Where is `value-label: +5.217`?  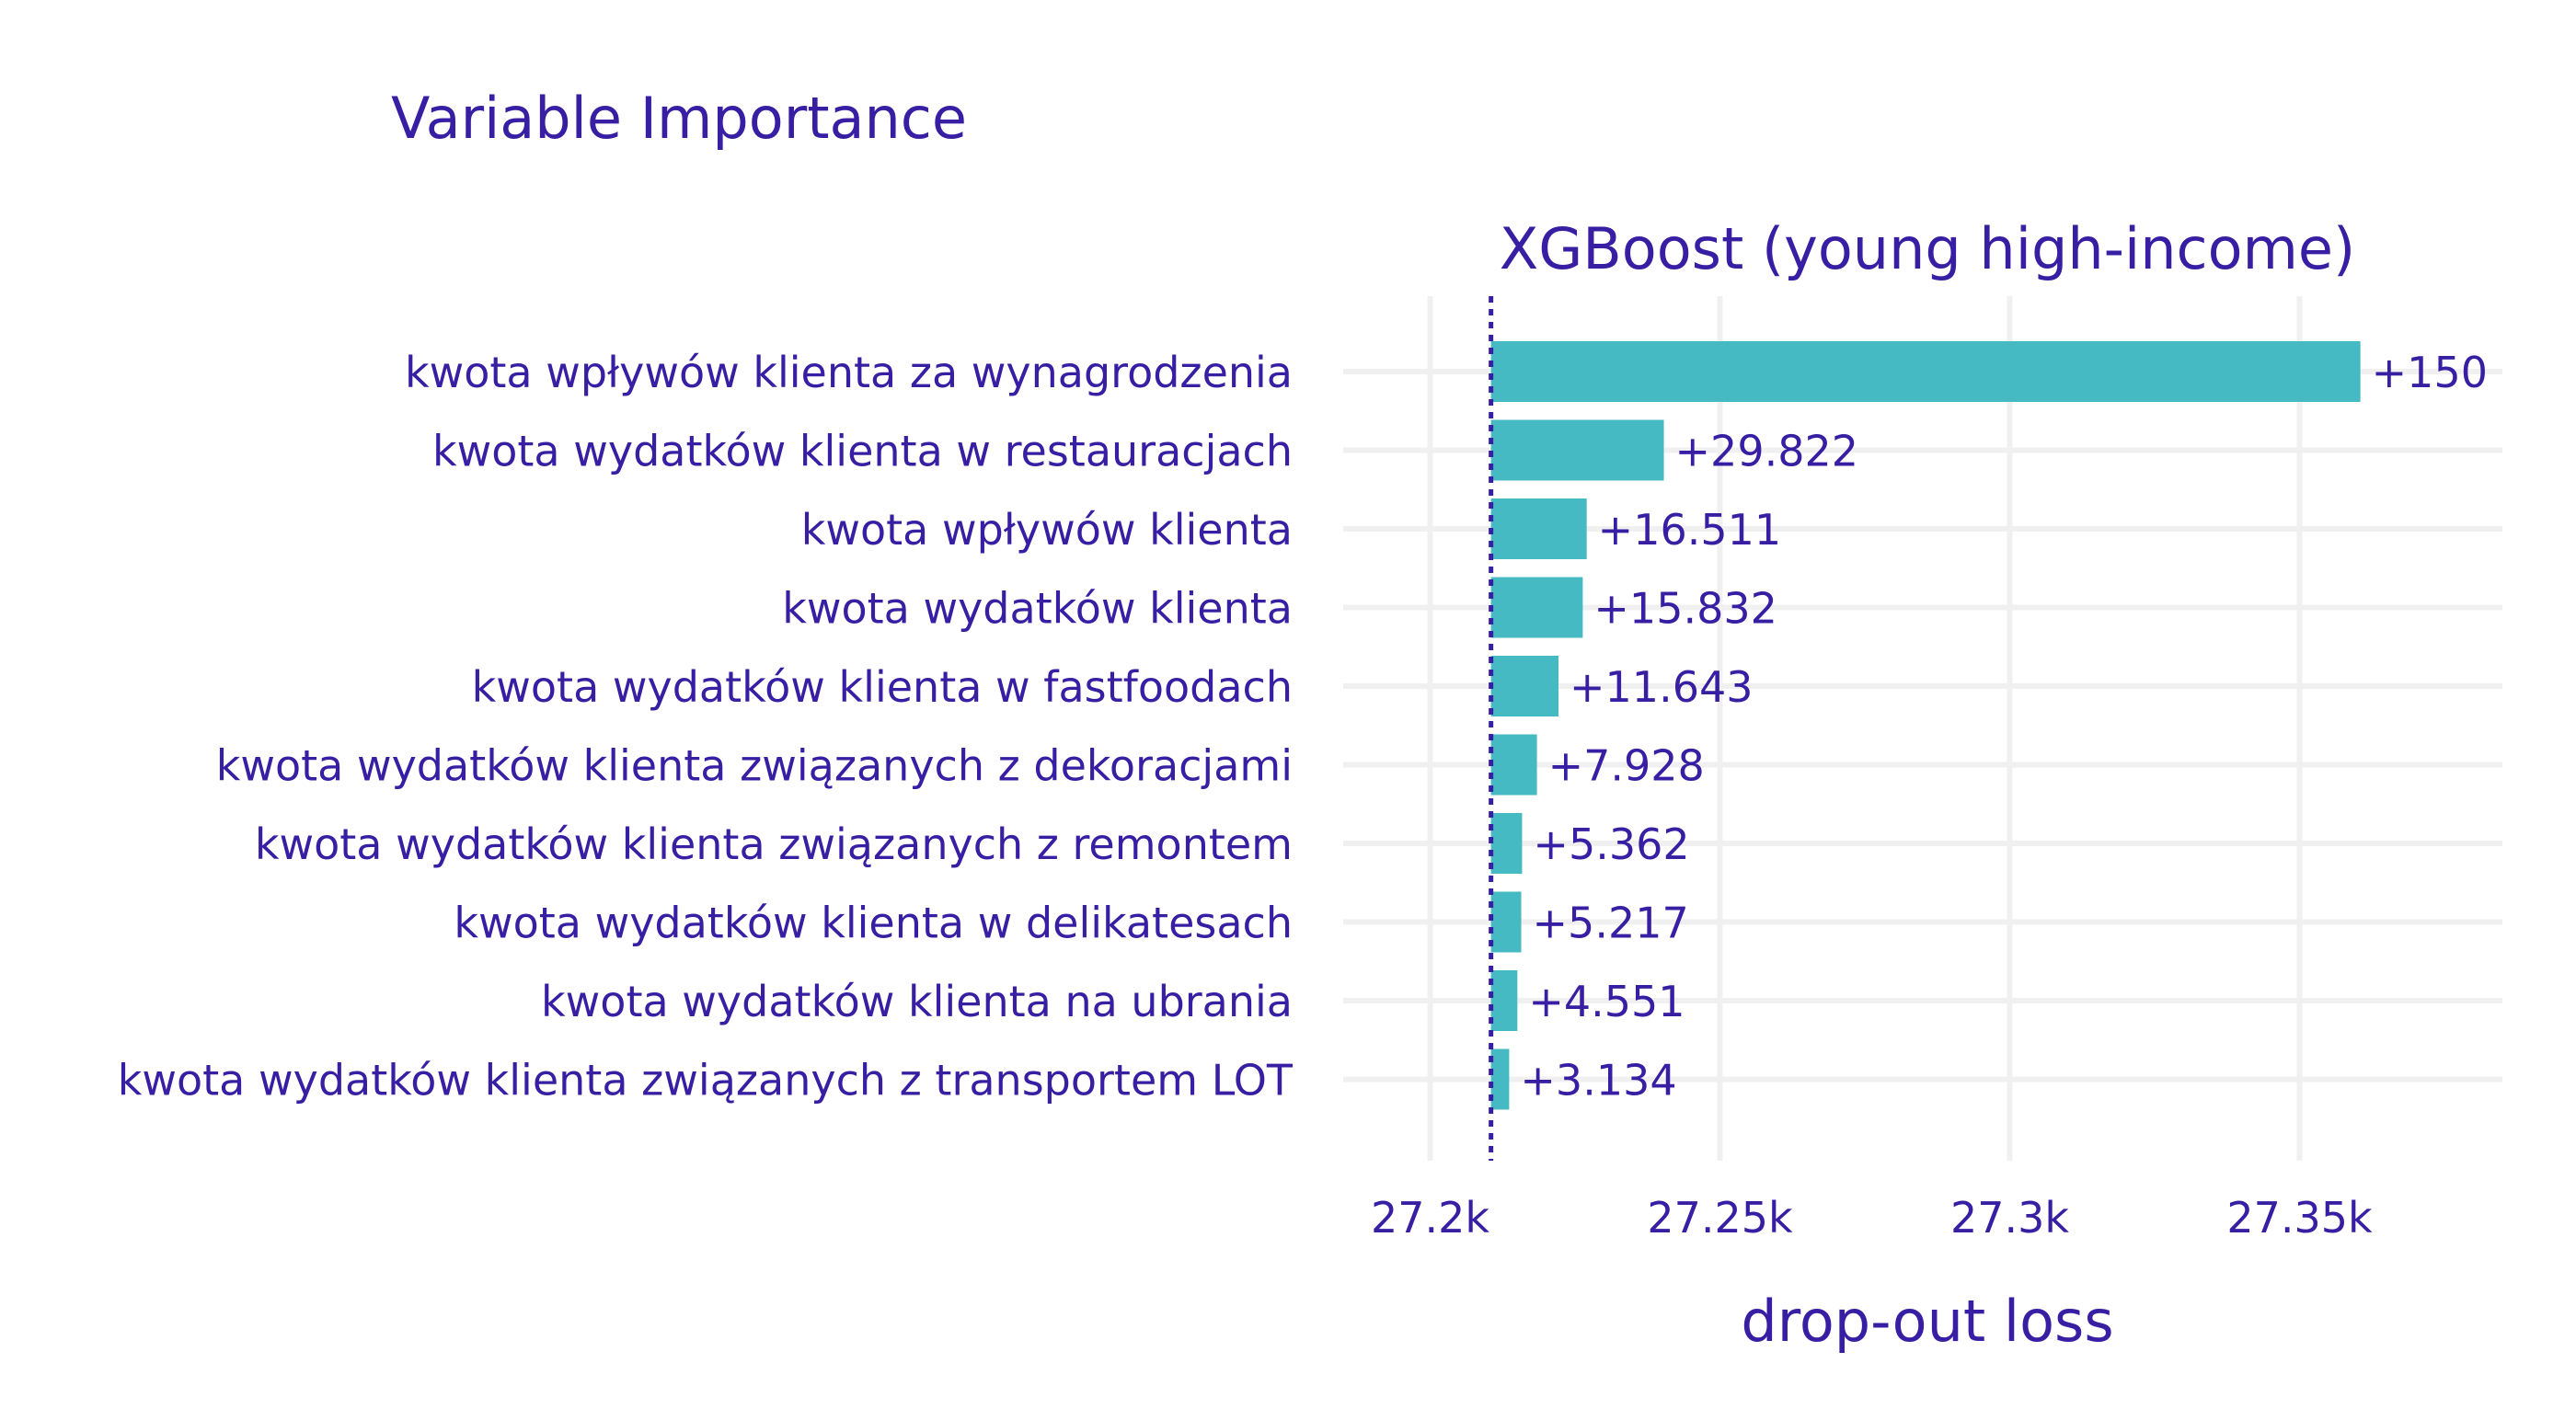
value-label: +5.217 is located at coordinates (1611, 924).